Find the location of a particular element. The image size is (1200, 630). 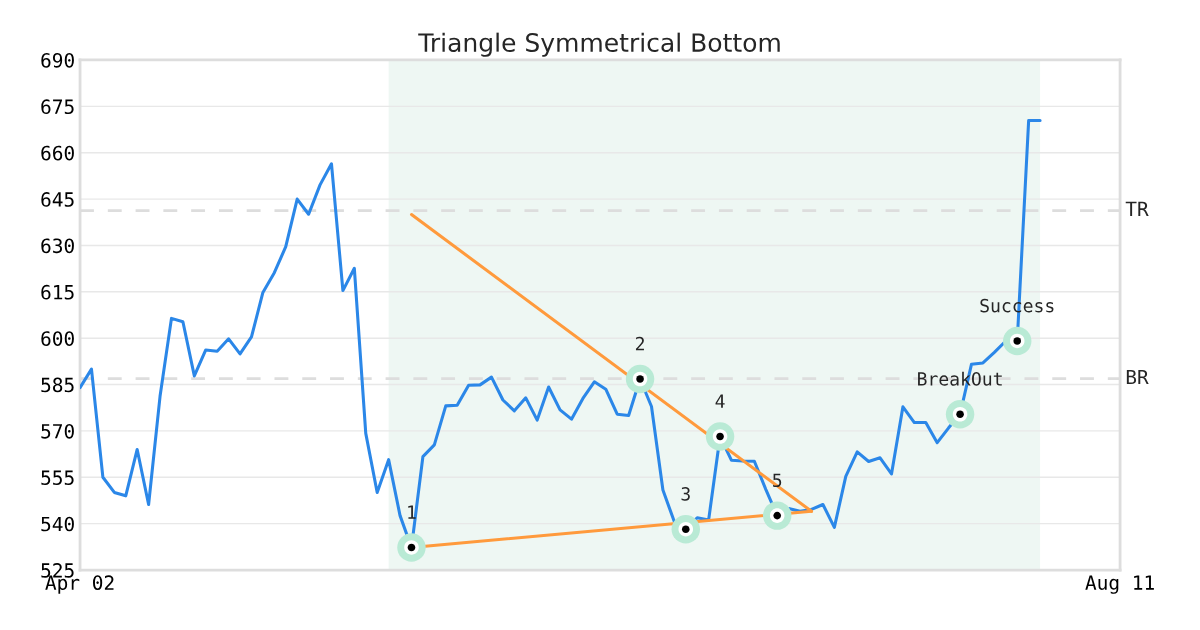

annotation: 3 is located at coordinates (685, 494).